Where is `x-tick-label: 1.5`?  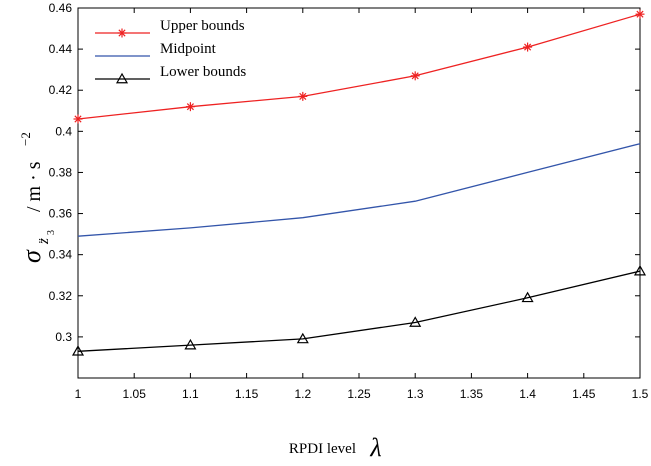
x-tick-label: 1.5 is located at coordinates (640, 394).